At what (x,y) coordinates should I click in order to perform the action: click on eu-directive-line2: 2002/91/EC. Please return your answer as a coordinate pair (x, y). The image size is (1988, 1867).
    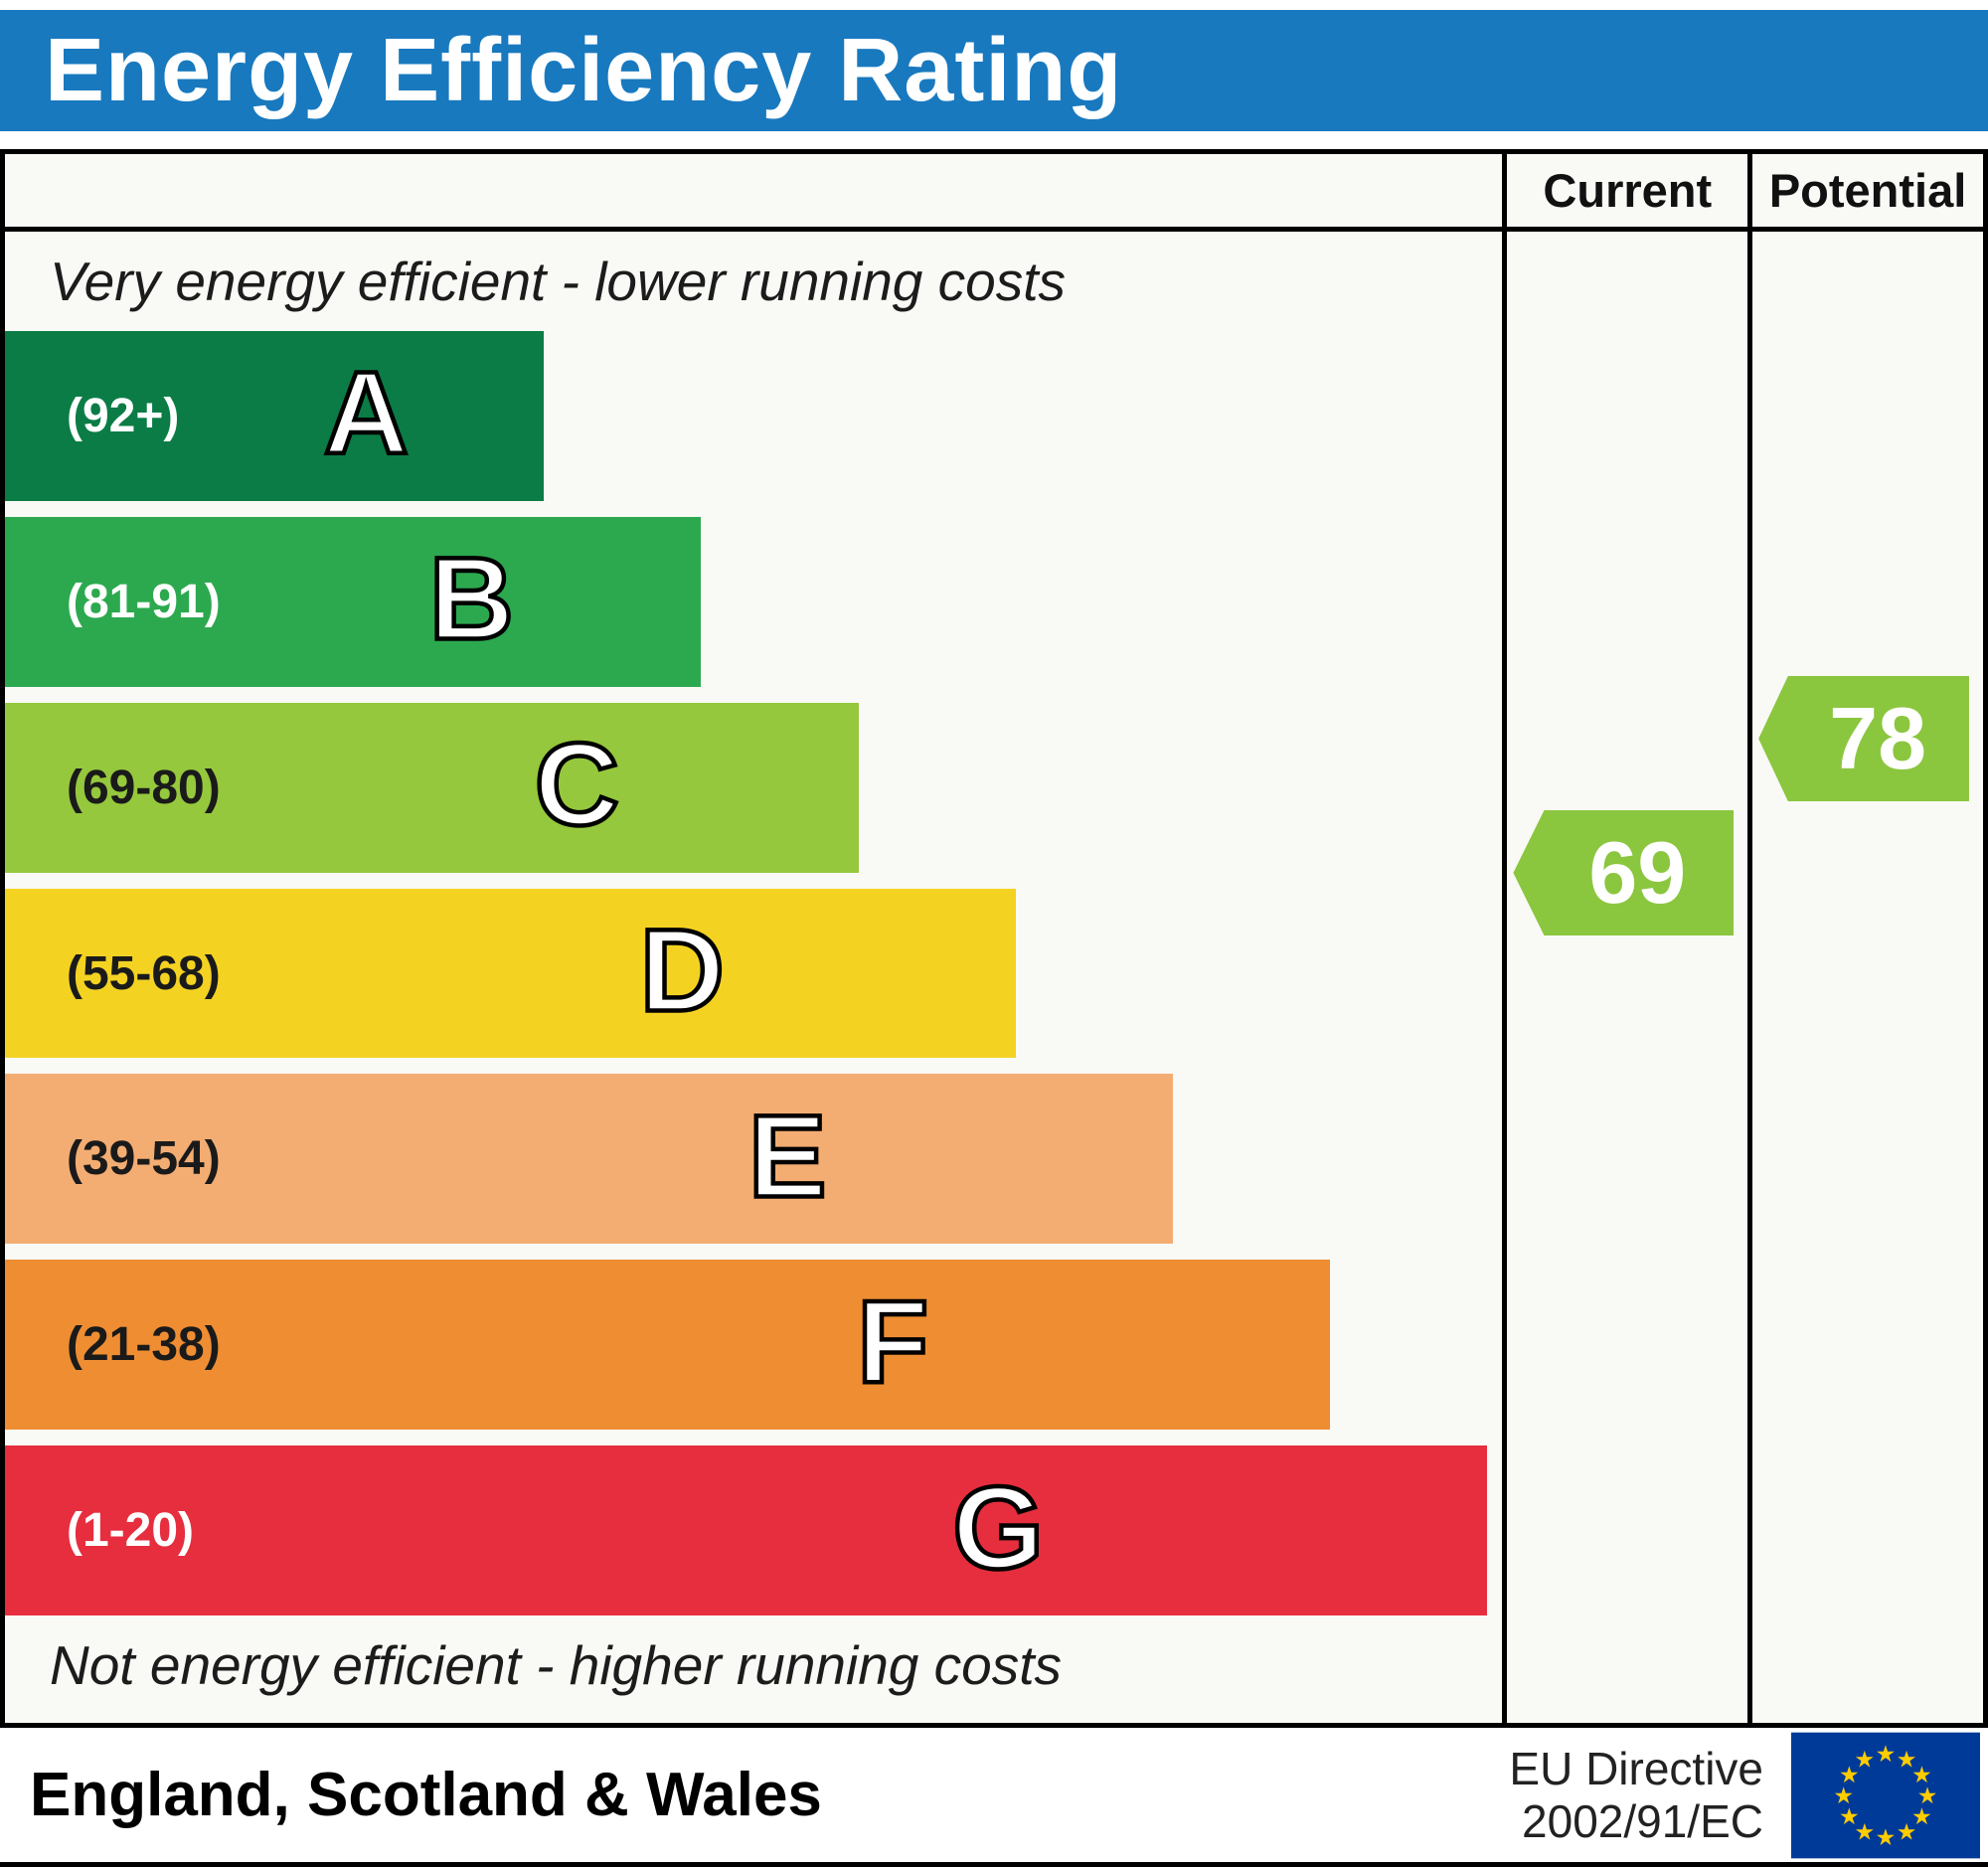
    Looking at the image, I should click on (1642, 1820).